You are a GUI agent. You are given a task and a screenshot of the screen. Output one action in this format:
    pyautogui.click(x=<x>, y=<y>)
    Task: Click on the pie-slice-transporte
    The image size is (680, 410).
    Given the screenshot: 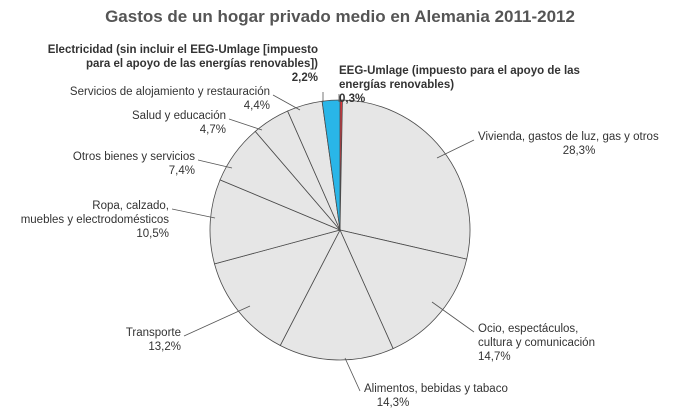 What is the action you would take?
    pyautogui.click(x=277, y=287)
    